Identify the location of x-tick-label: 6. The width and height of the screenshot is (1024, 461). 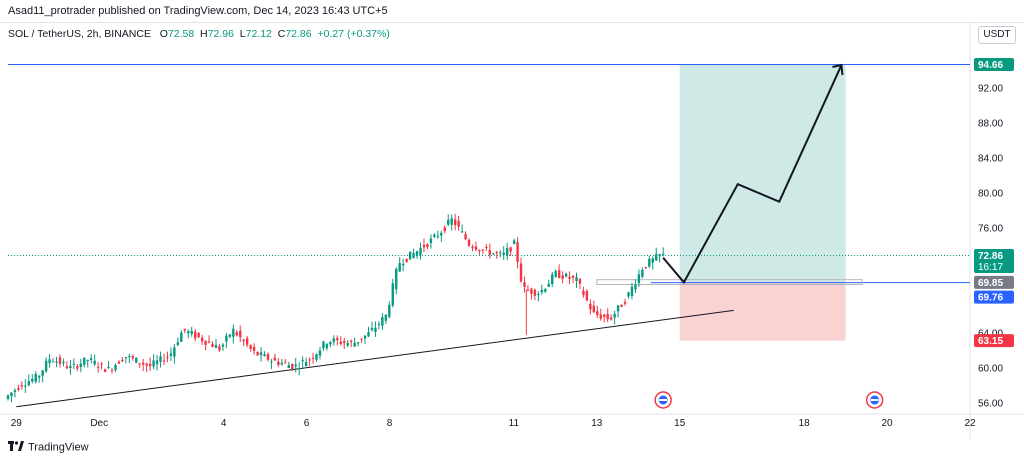
(307, 423).